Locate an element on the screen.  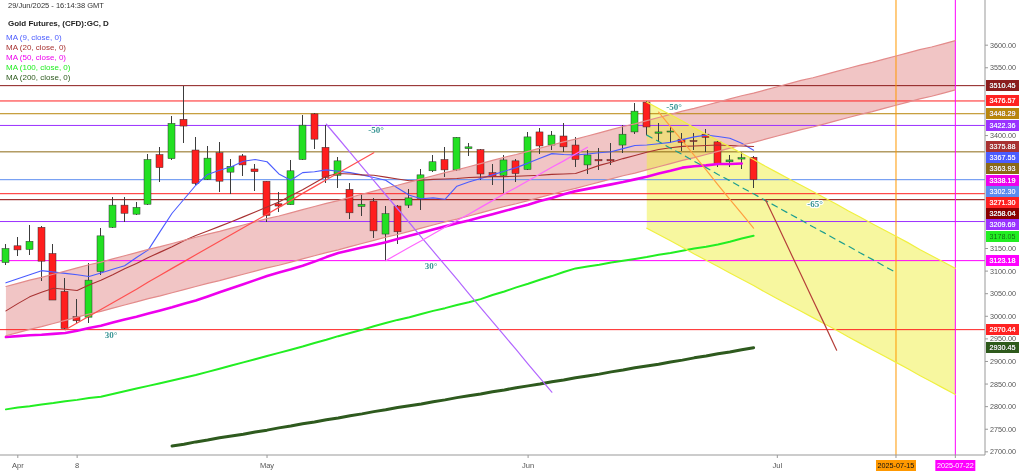
text: Gold Futures, (CFD):GC, D is located at coordinates (59, 23).